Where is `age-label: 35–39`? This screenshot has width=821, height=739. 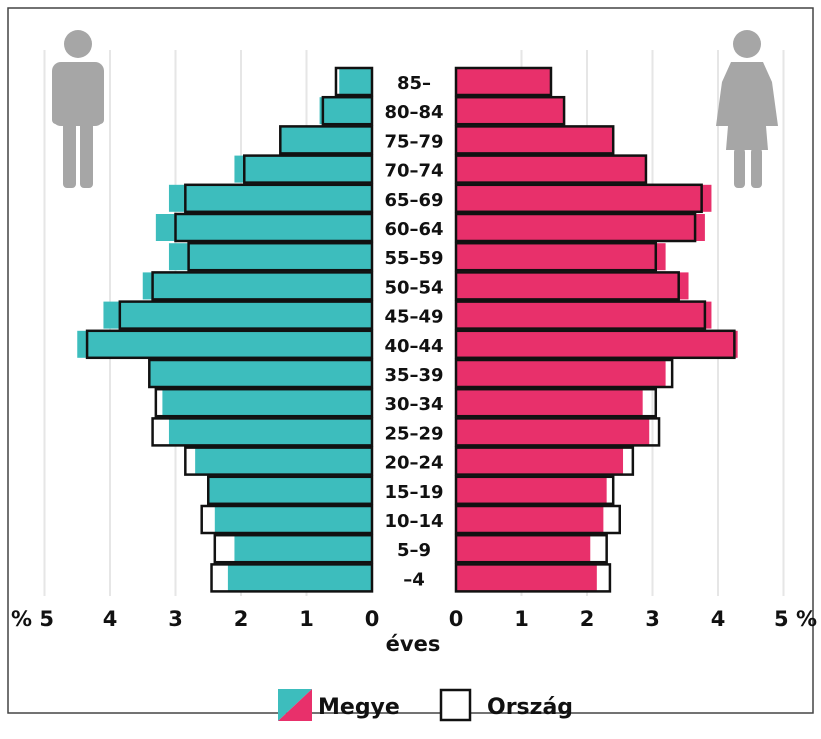
age-label: 35–39 is located at coordinates (413, 375).